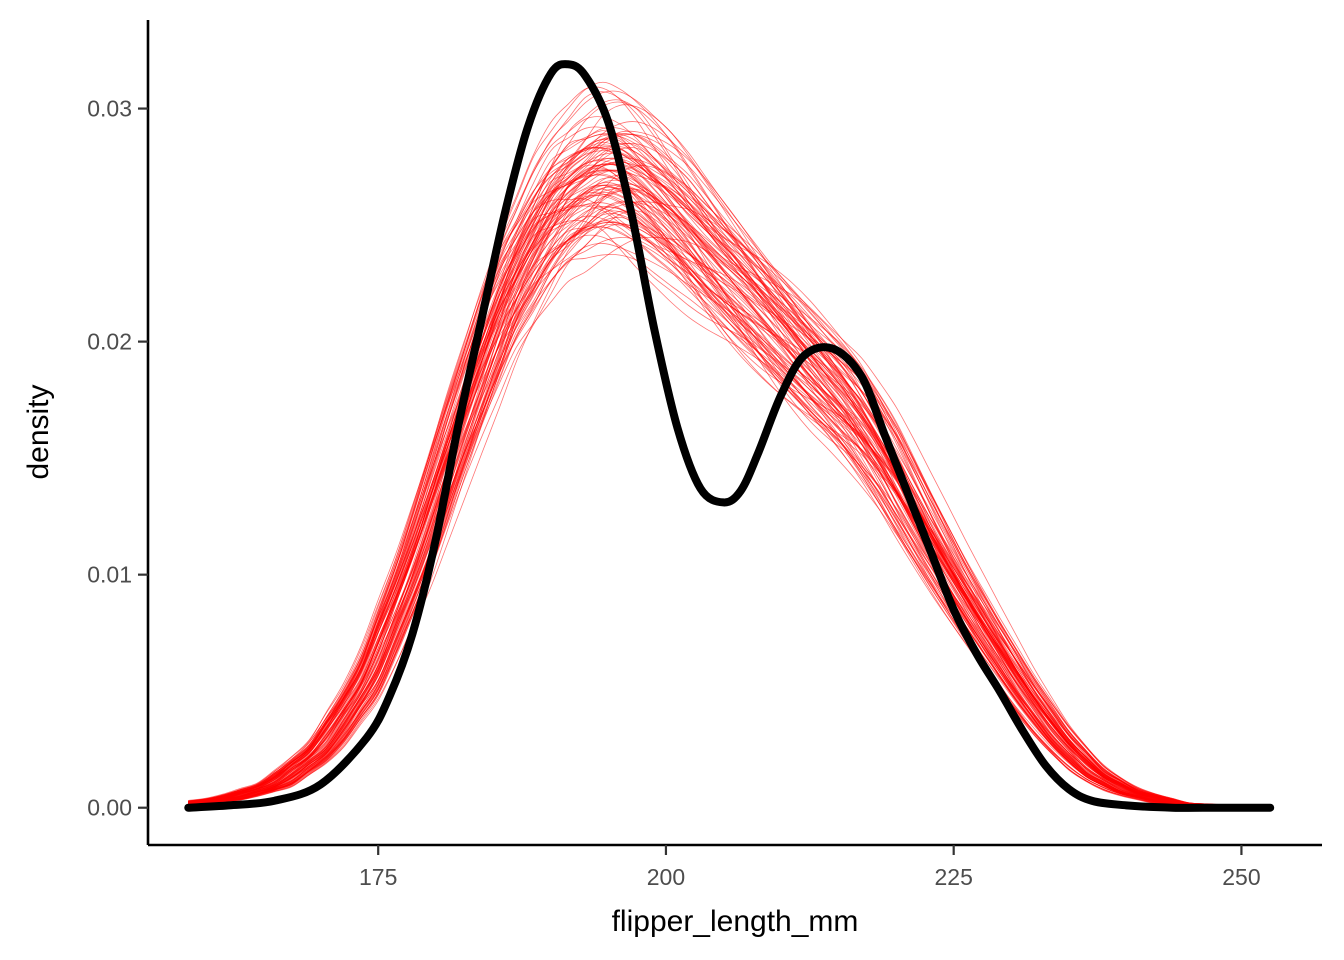 The width and height of the screenshot is (1344, 960). I want to click on y-tick-label: 0.01, so click(109, 575).